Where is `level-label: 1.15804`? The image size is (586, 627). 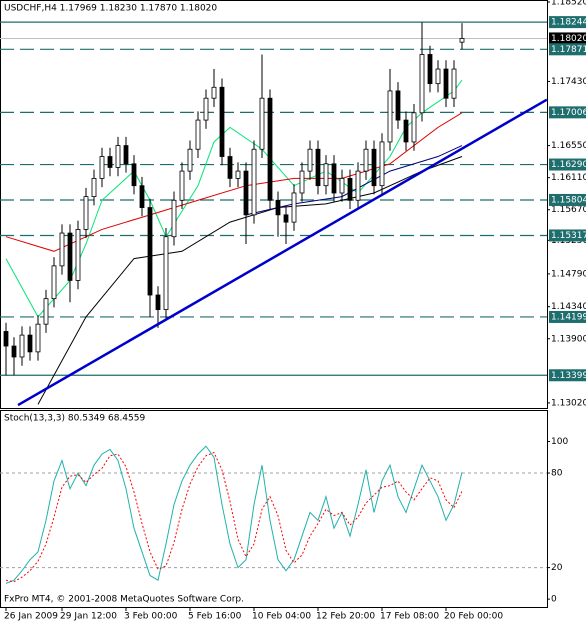 level-label: 1.15804 is located at coordinates (568, 200).